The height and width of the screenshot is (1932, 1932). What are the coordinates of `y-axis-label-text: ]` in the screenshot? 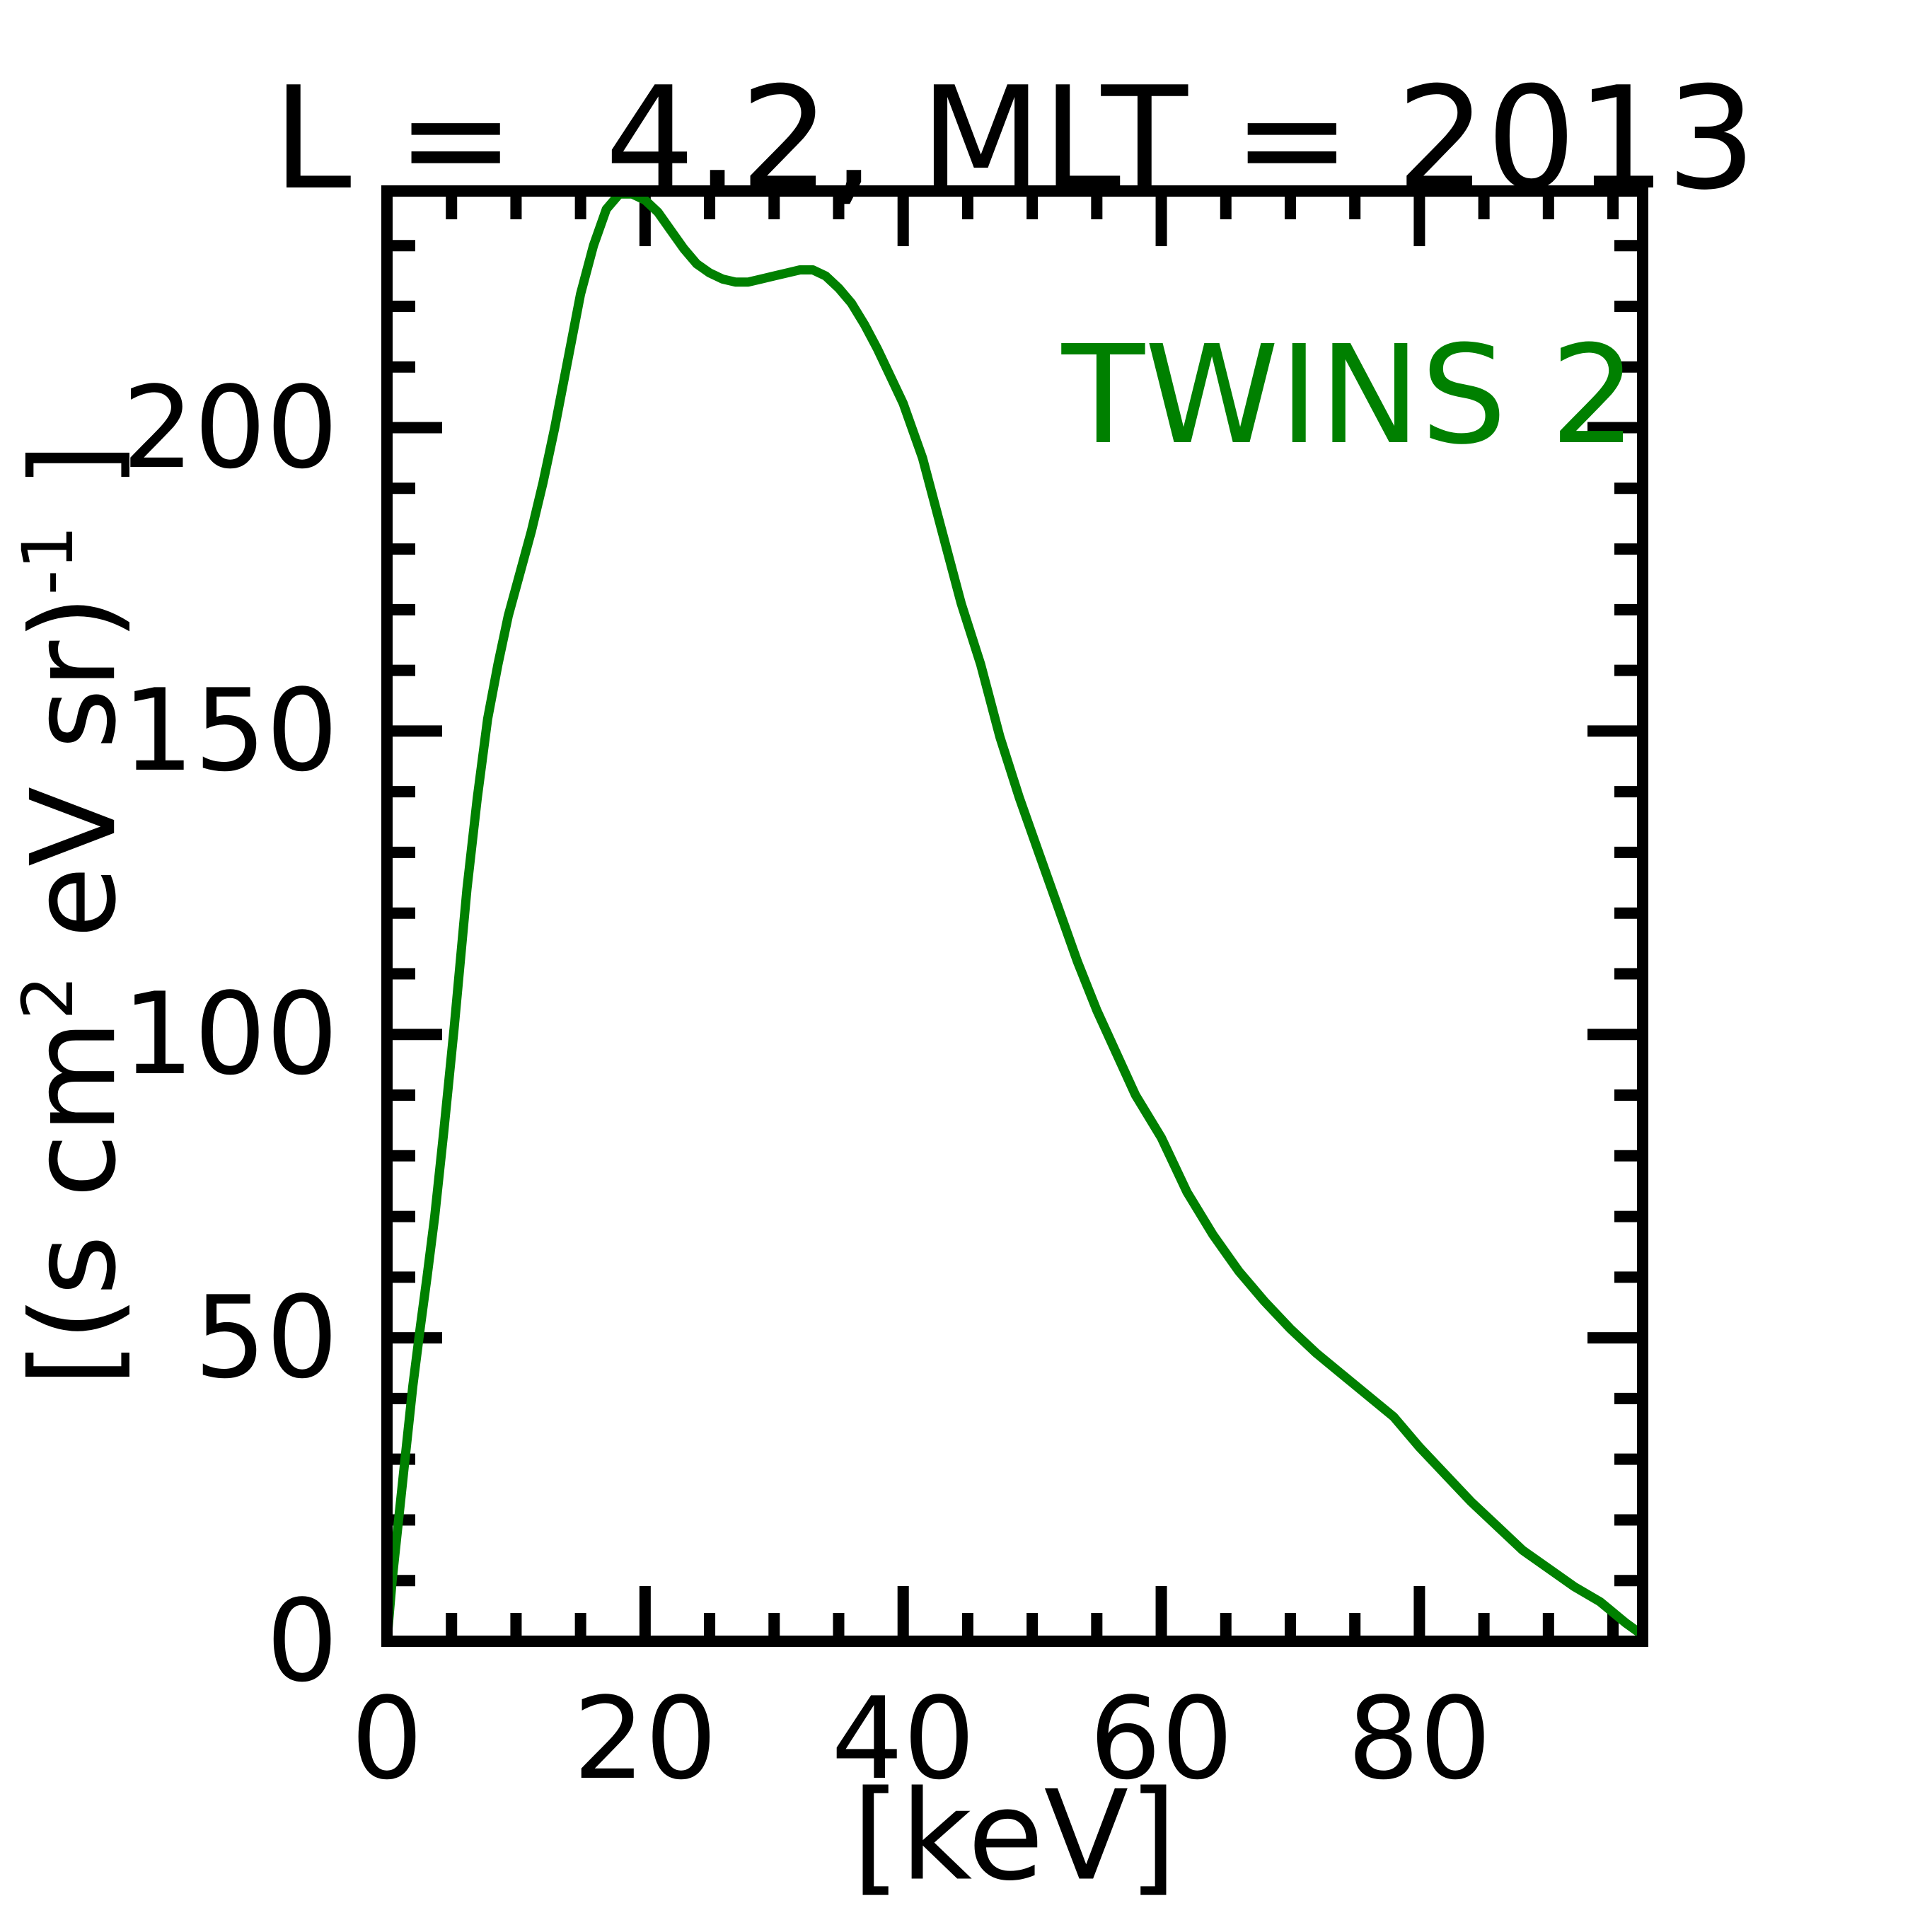 It's located at (74, 484).